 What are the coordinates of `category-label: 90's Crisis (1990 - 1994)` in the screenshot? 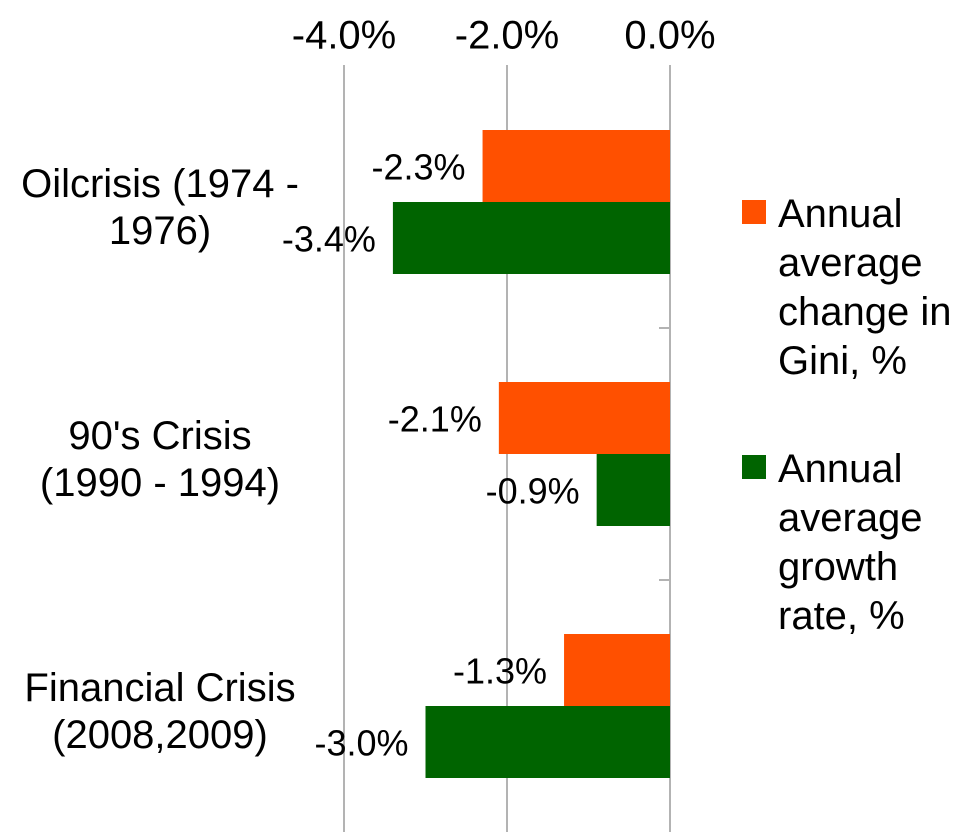 It's located at (160, 459).